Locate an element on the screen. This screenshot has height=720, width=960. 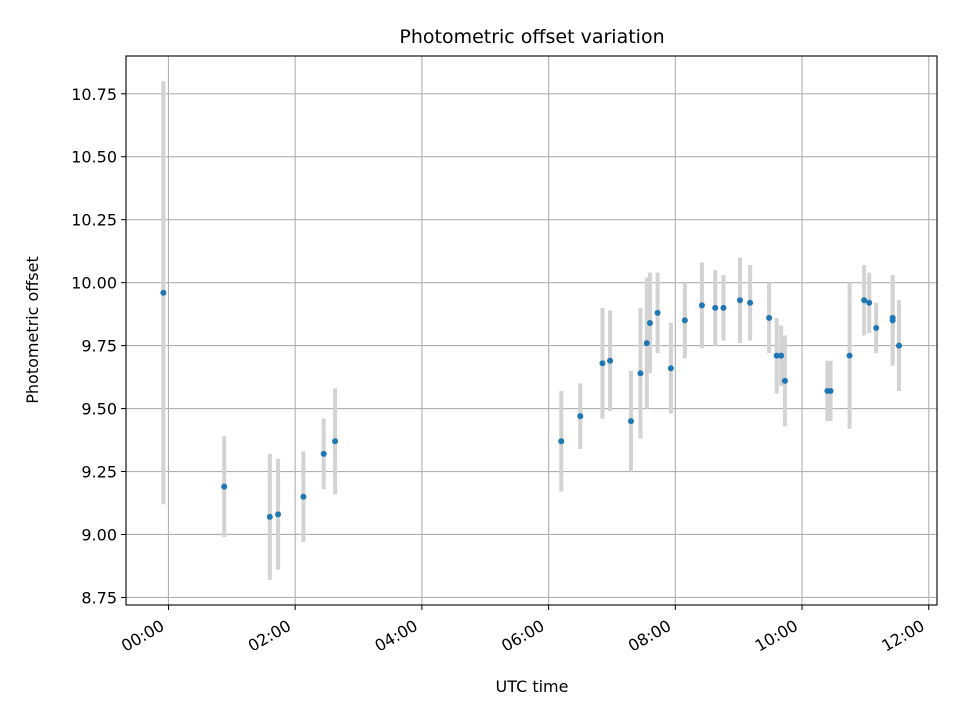
y-tick-label: 10.25 is located at coordinates (94, 220).